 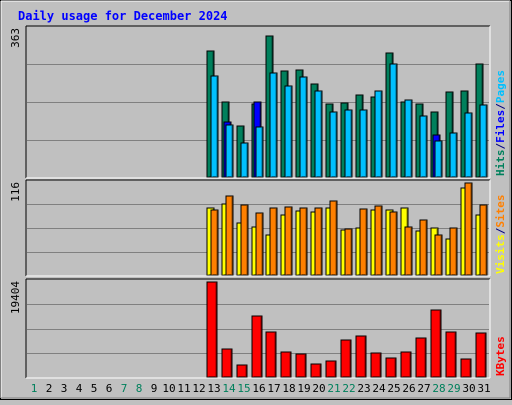 What do you see at coordinates (139, 388) in the screenshot?
I see `day-label-8: 8` at bounding box center [139, 388].